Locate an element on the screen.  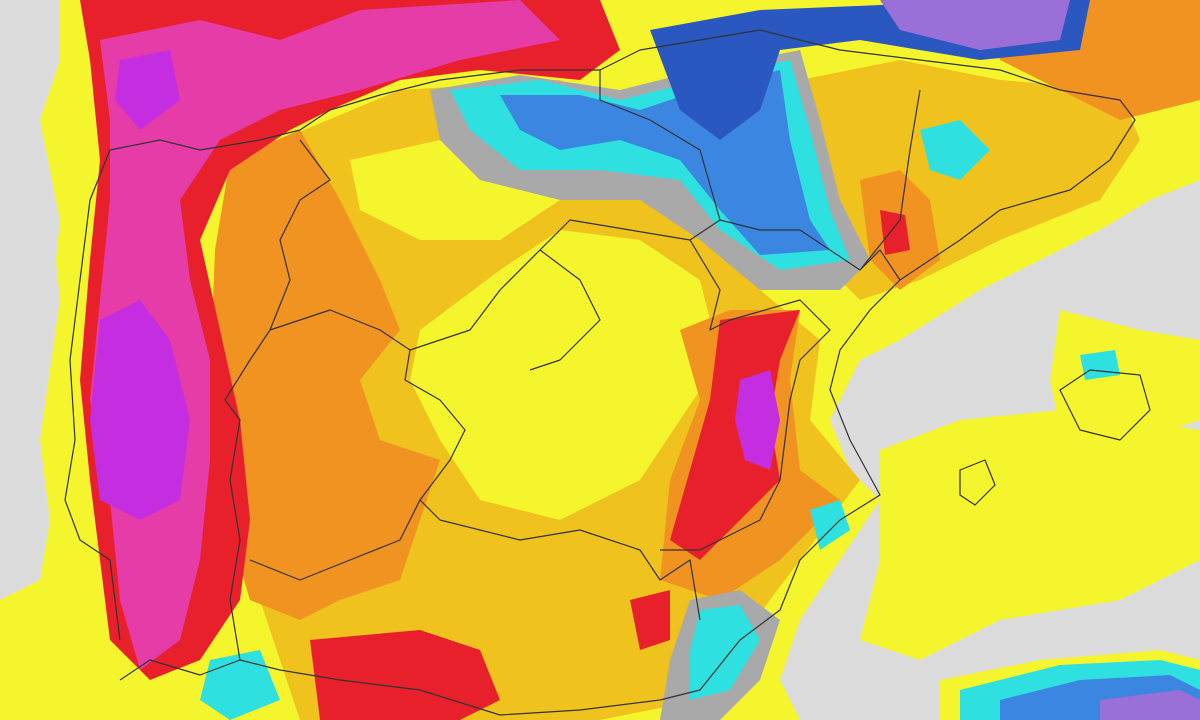
red-spot-south is located at coordinates (650, 620).